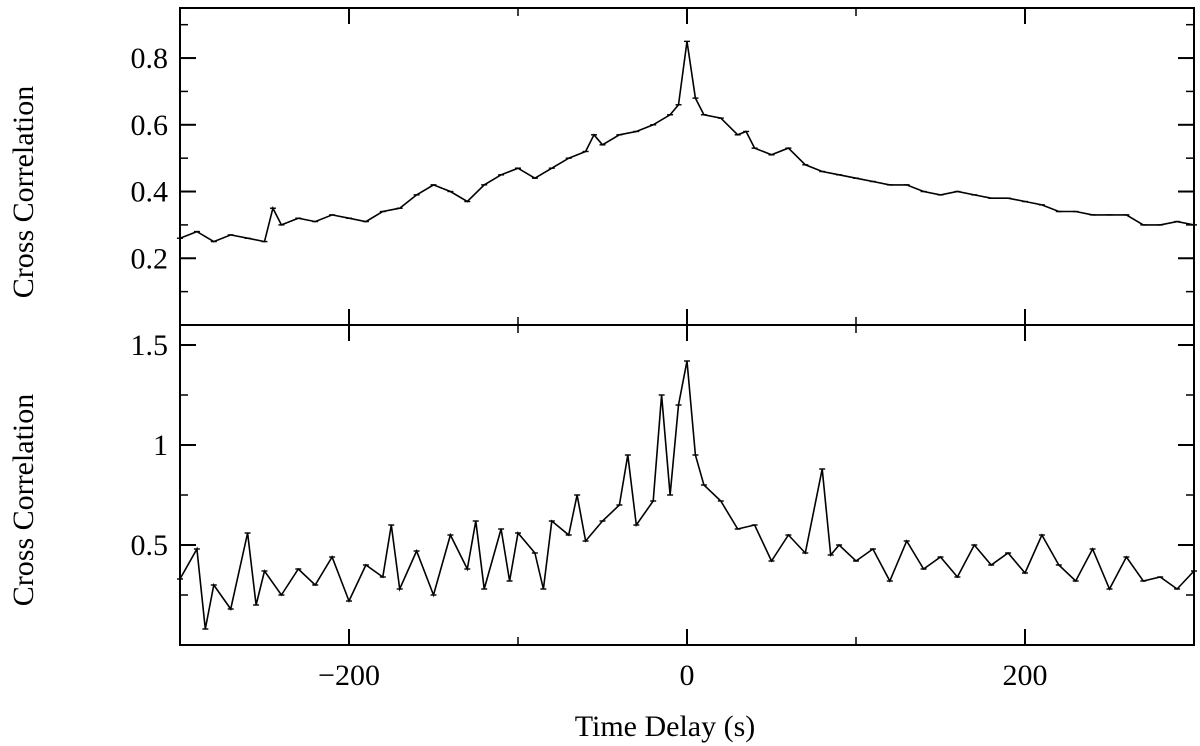  Describe the element at coordinates (150, 258) in the screenshot. I see `top-y-tick-label: 0.2` at that location.